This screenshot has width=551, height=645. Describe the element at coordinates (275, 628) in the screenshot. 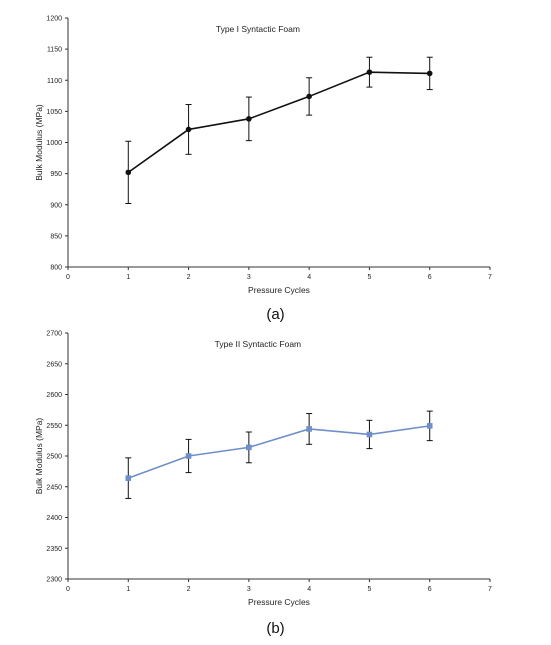

I see `panel-label-b: (b)` at that location.